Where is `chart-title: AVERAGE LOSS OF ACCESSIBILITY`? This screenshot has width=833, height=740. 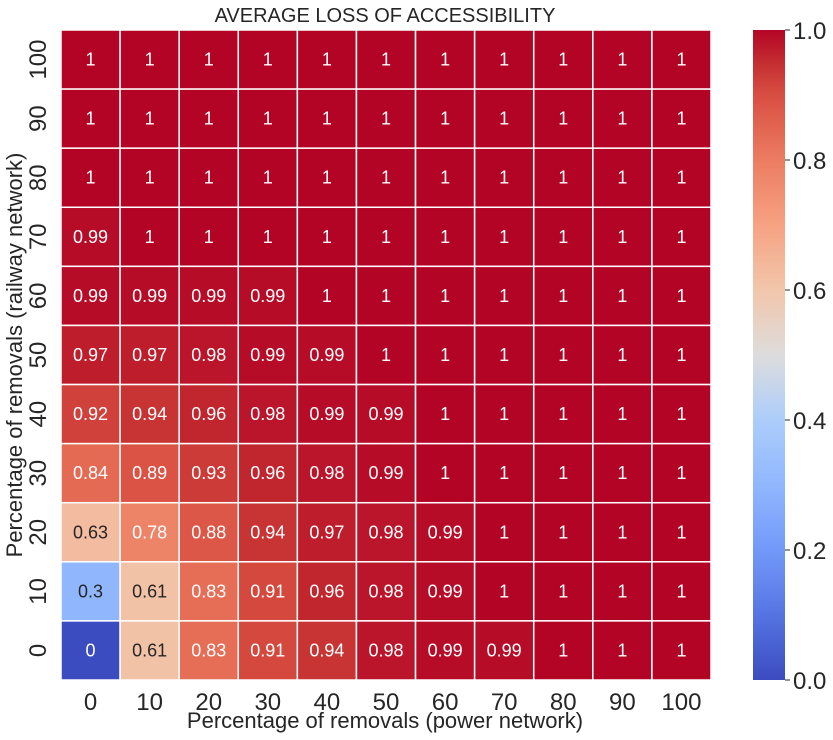 chart-title: AVERAGE LOSS OF ACCESSIBILITY is located at coordinates (385, 16).